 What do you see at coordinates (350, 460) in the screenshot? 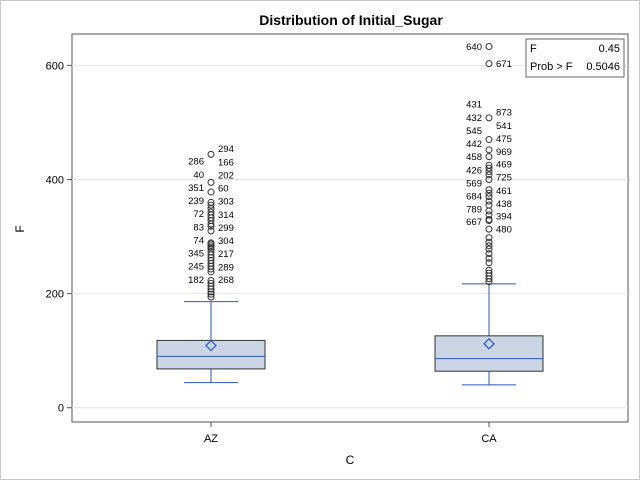
I see `x-axis-label: C` at bounding box center [350, 460].